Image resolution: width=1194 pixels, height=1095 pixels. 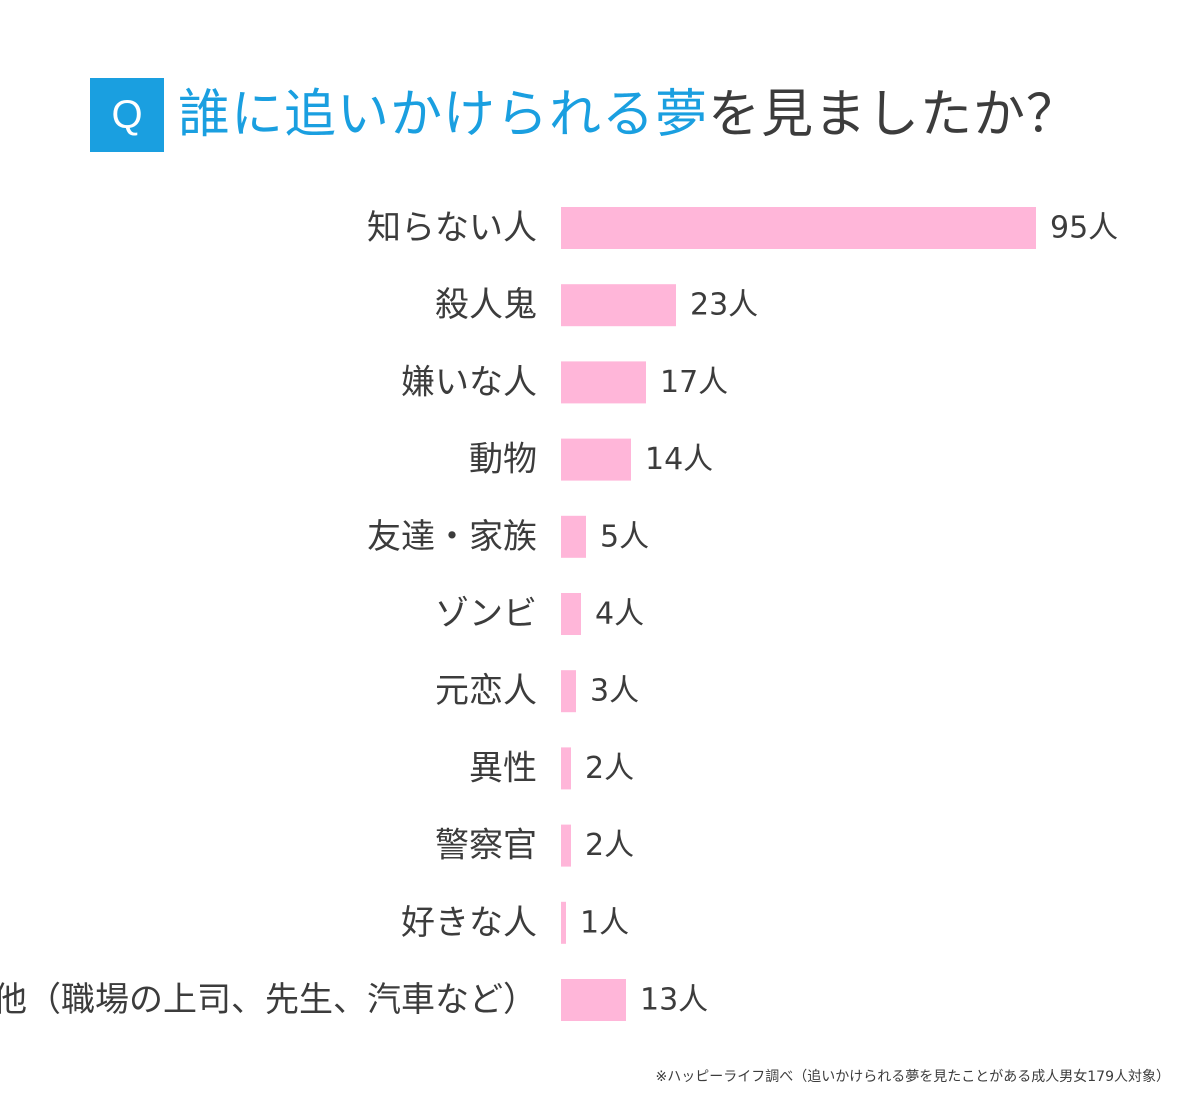 I want to click on value-label: 14人, so click(x=679, y=459).